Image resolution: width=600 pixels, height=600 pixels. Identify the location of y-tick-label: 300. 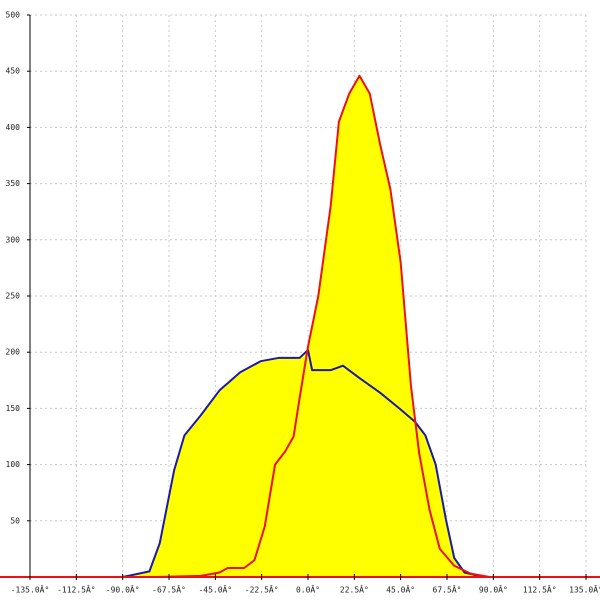
(13, 239).